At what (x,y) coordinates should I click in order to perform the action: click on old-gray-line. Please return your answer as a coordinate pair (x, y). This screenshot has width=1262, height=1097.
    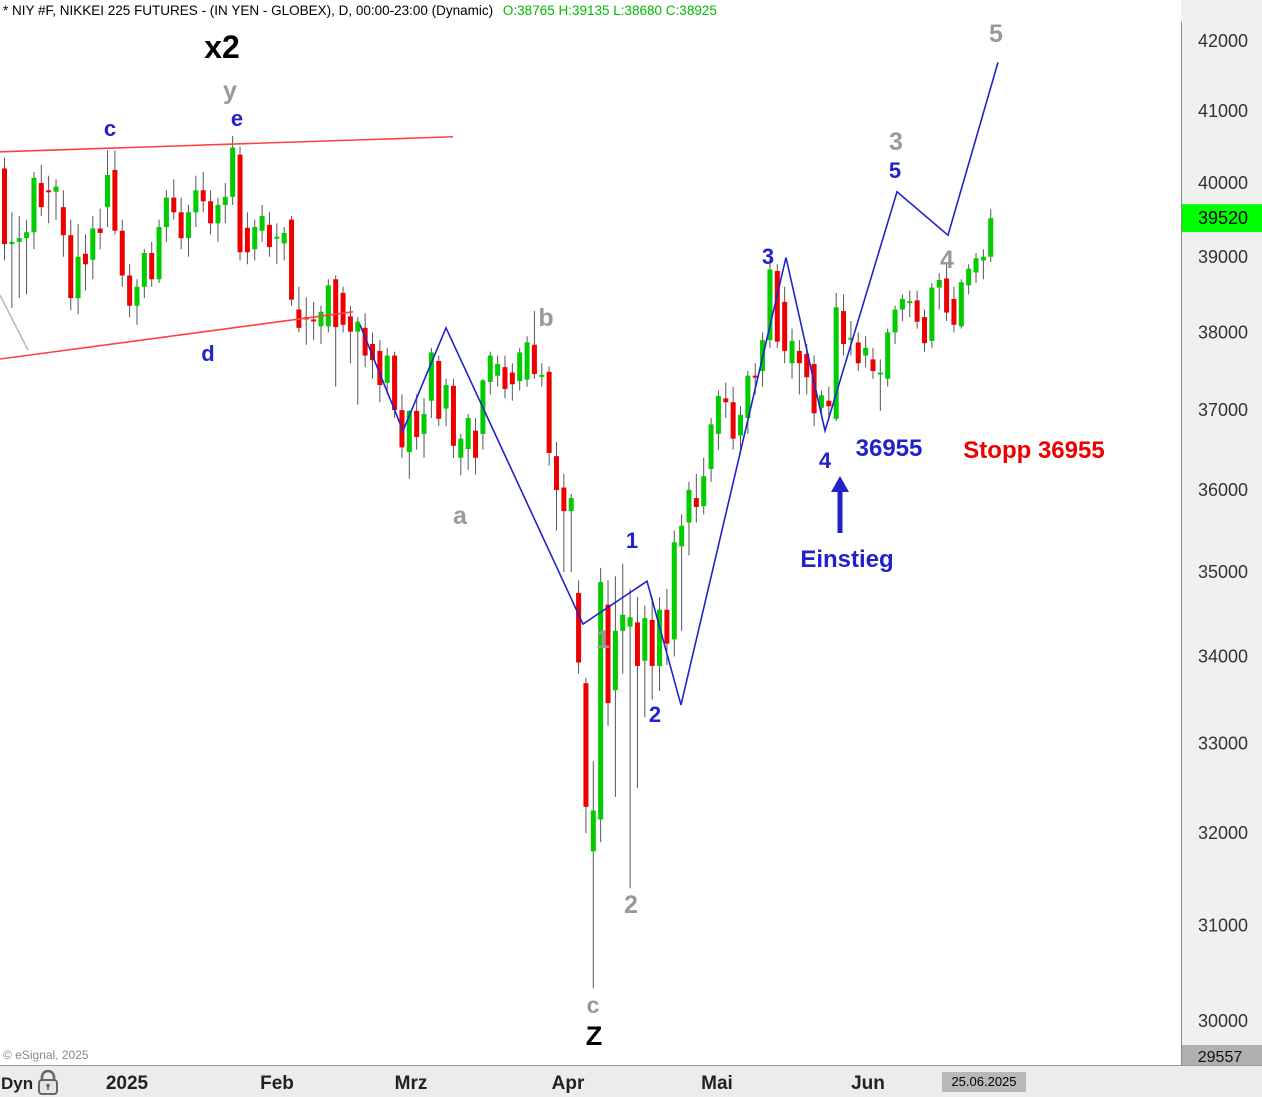
    Looking at the image, I should click on (14, 322).